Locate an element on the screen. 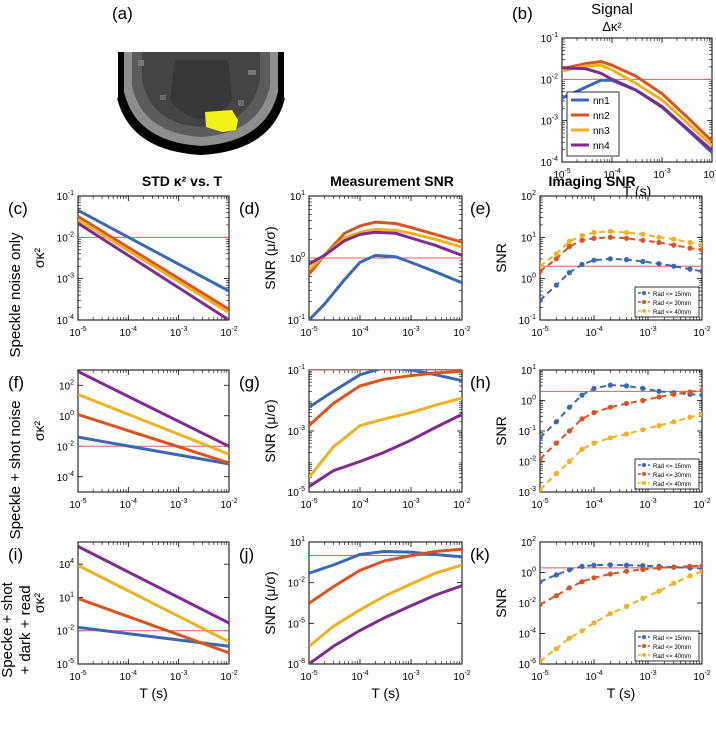 The image size is (716, 734). legend-label: Rad <= 15mm is located at coordinates (672, 639).